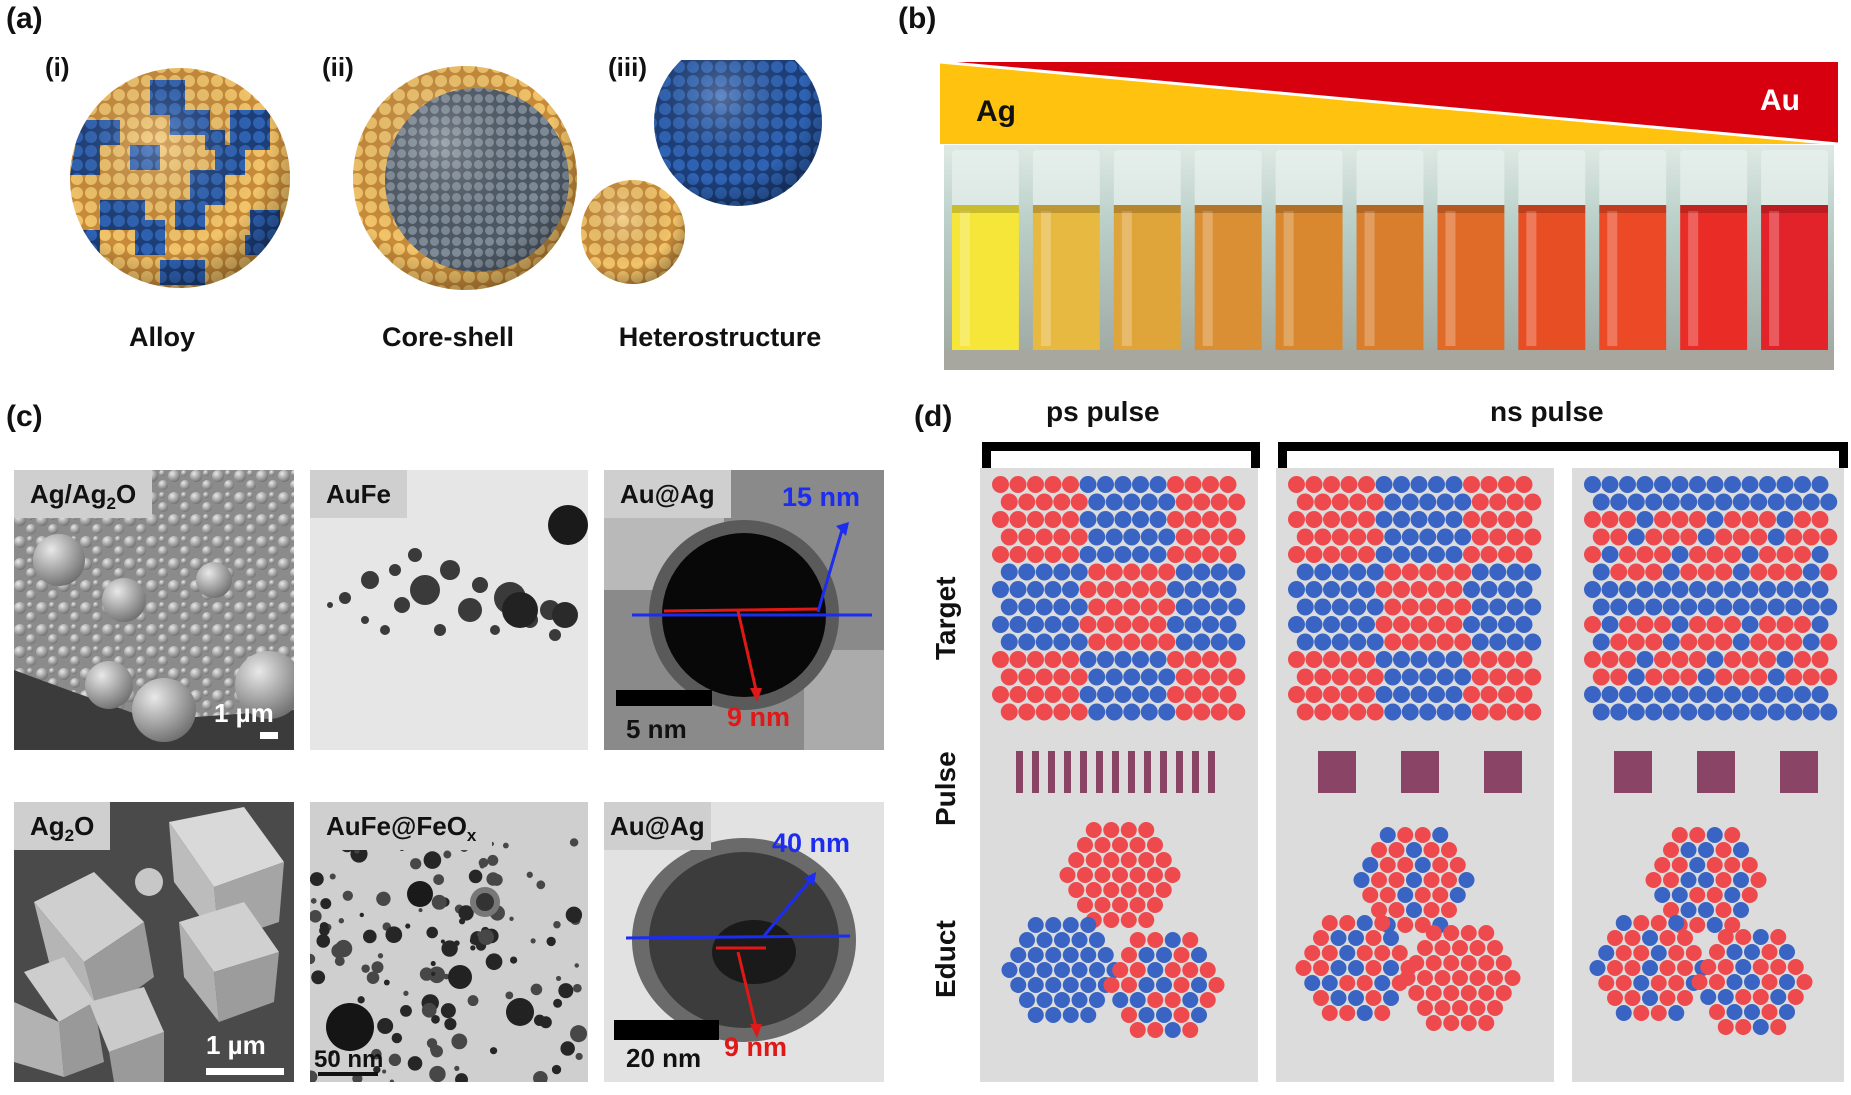  I want to click on image-tag: AuFe@FeOx, so click(401, 826).